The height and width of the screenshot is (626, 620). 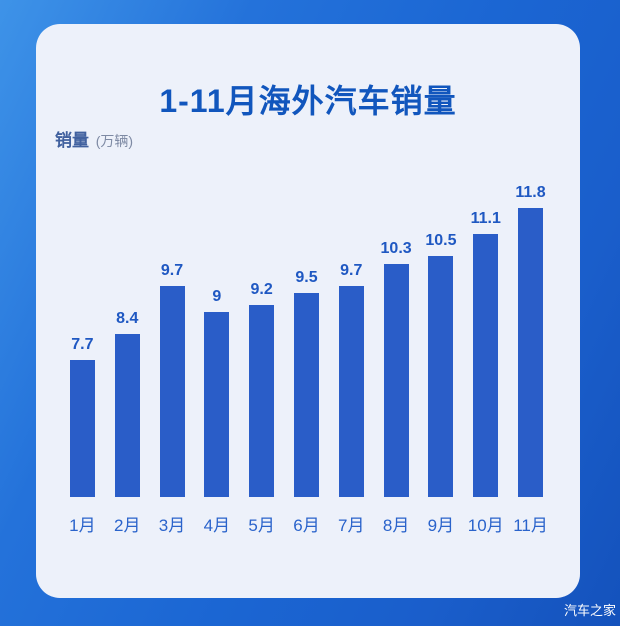 I want to click on bar-column: 10.5, so click(x=441, y=364).